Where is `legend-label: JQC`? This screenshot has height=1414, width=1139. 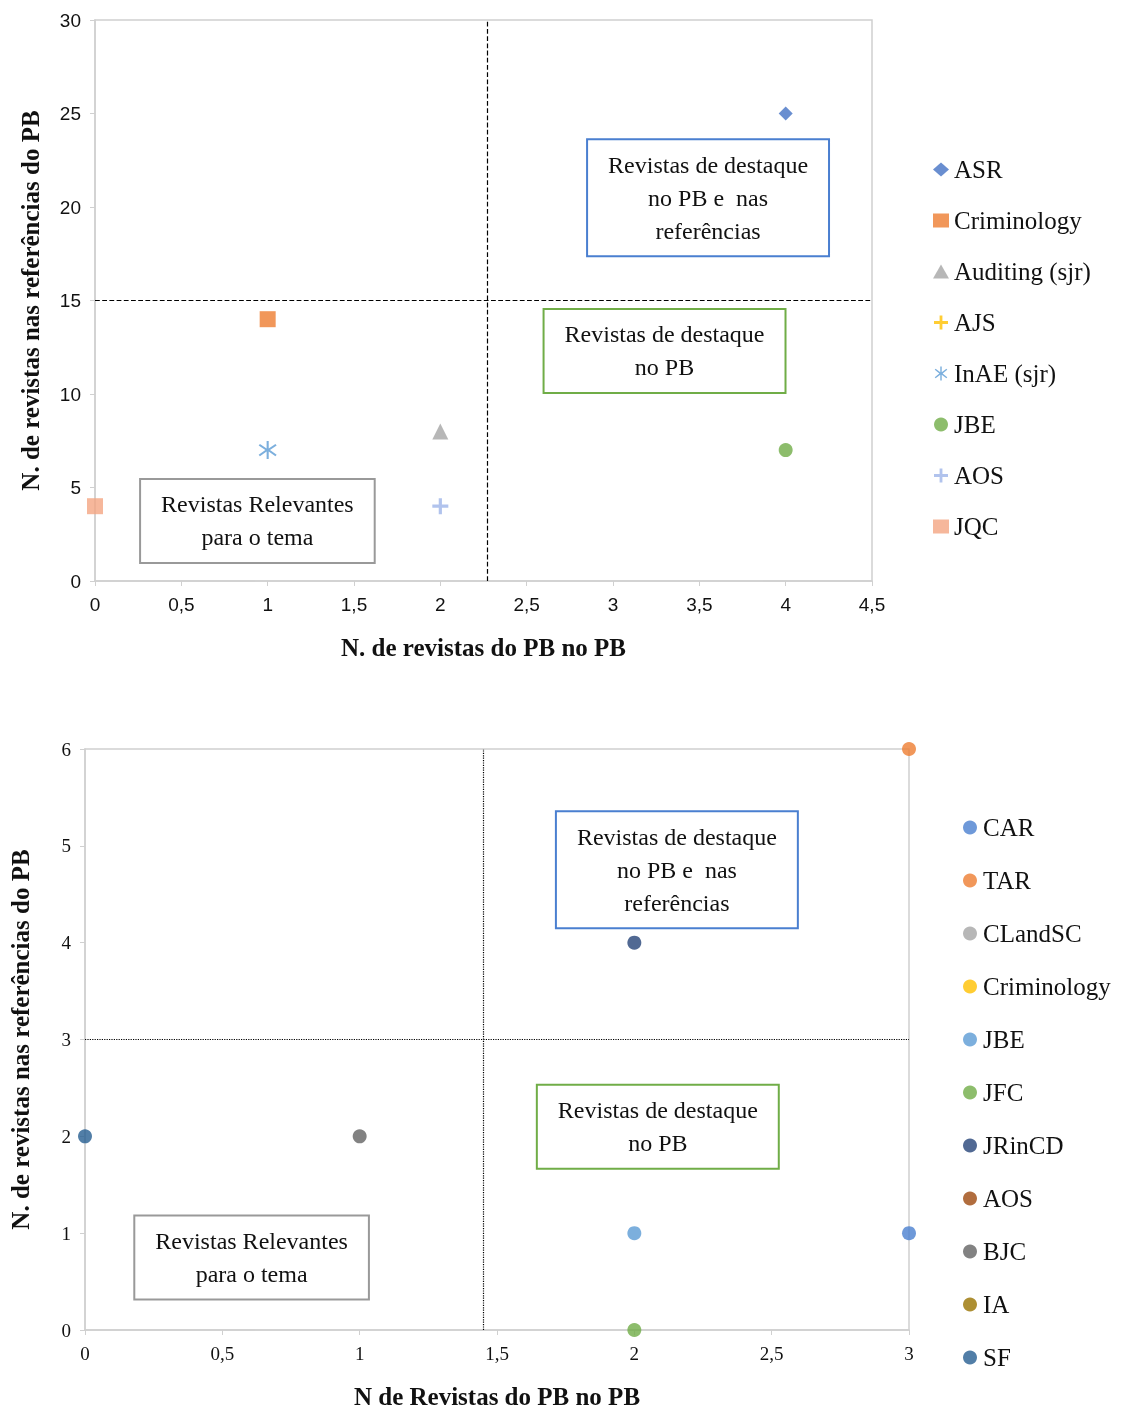 legend-label: JQC is located at coordinates (976, 526).